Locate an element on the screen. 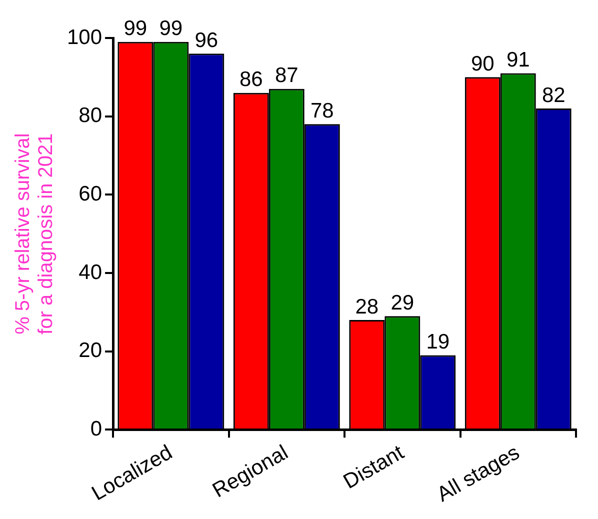  y-tick-label: 0 is located at coordinates (96, 428).